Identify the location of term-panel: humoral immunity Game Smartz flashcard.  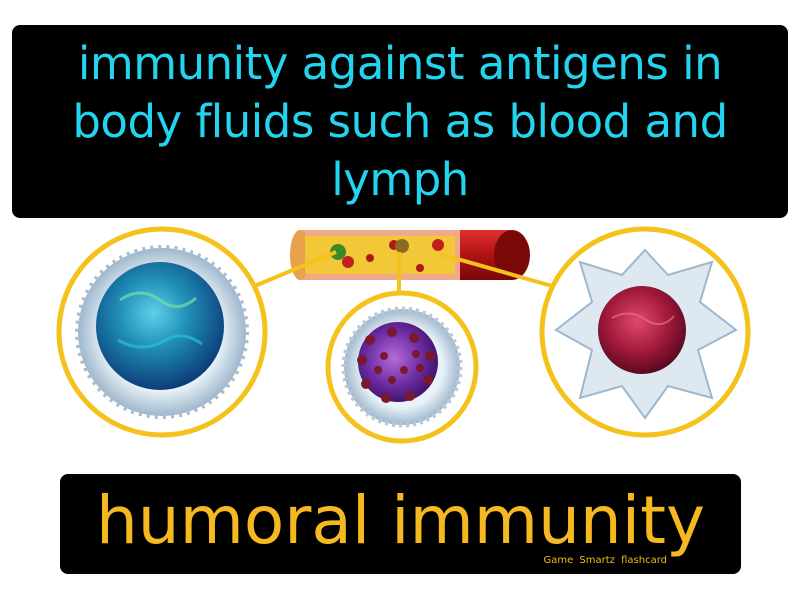
(400, 524).